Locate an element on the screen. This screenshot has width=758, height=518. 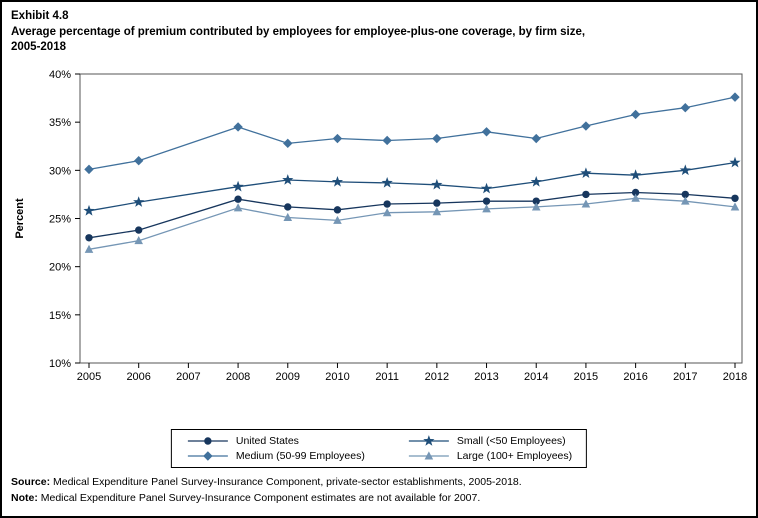
svg-text: 35% is located at coordinates (60, 123).